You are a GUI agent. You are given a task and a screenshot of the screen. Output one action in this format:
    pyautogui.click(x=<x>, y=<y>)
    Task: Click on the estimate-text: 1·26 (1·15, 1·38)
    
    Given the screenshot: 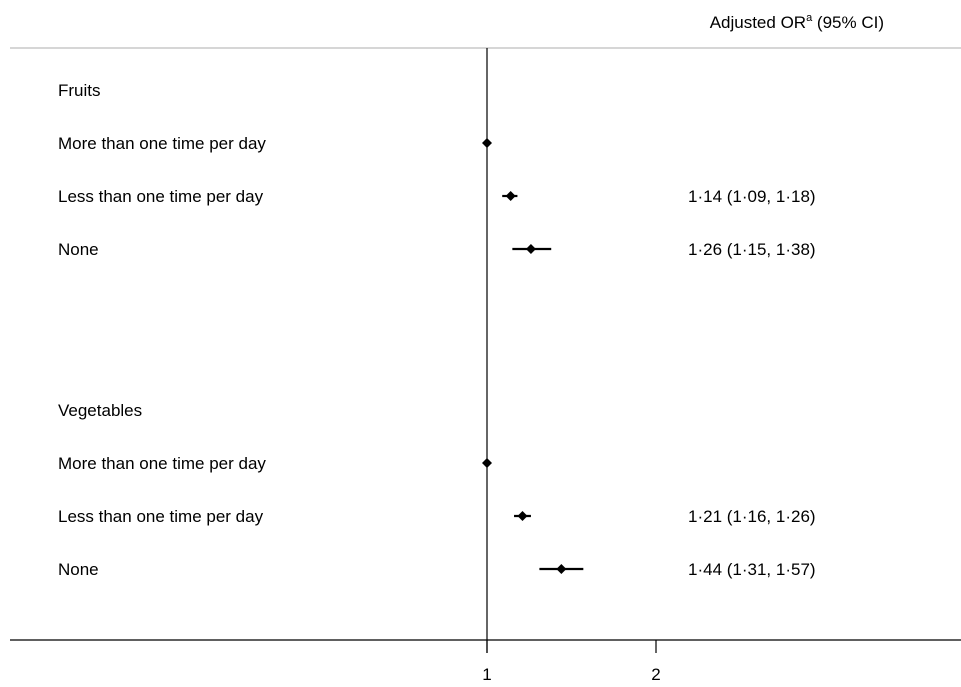 What is the action you would take?
    pyautogui.click(x=752, y=249)
    